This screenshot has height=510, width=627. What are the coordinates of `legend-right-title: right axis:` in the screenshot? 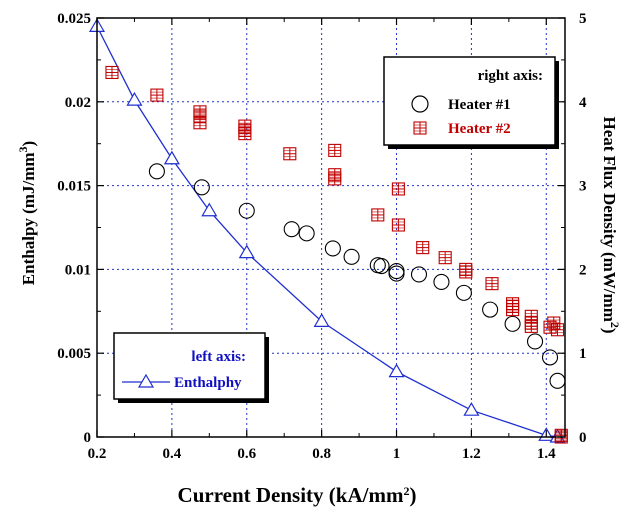 It's located at (510, 76).